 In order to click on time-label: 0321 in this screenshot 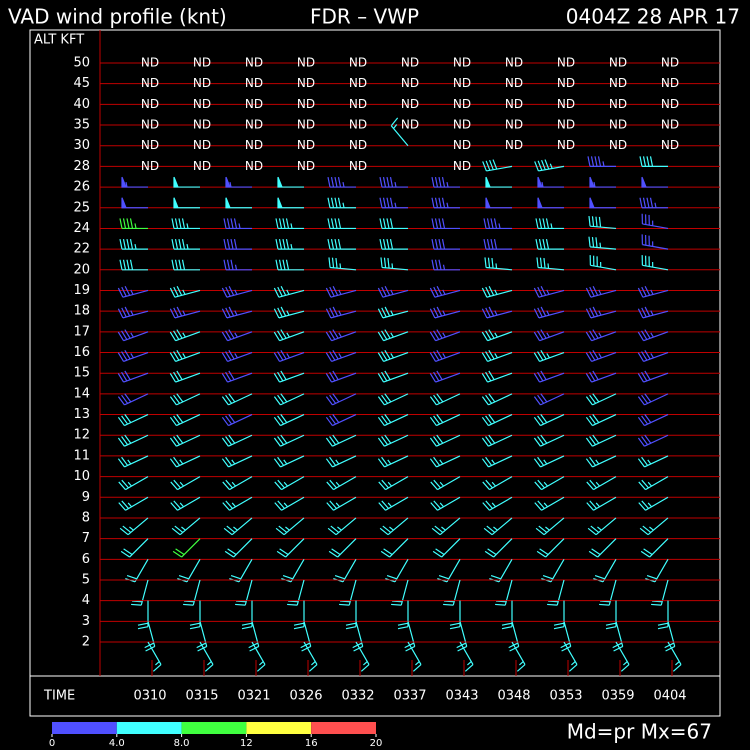, I will do `click(253, 696)`.